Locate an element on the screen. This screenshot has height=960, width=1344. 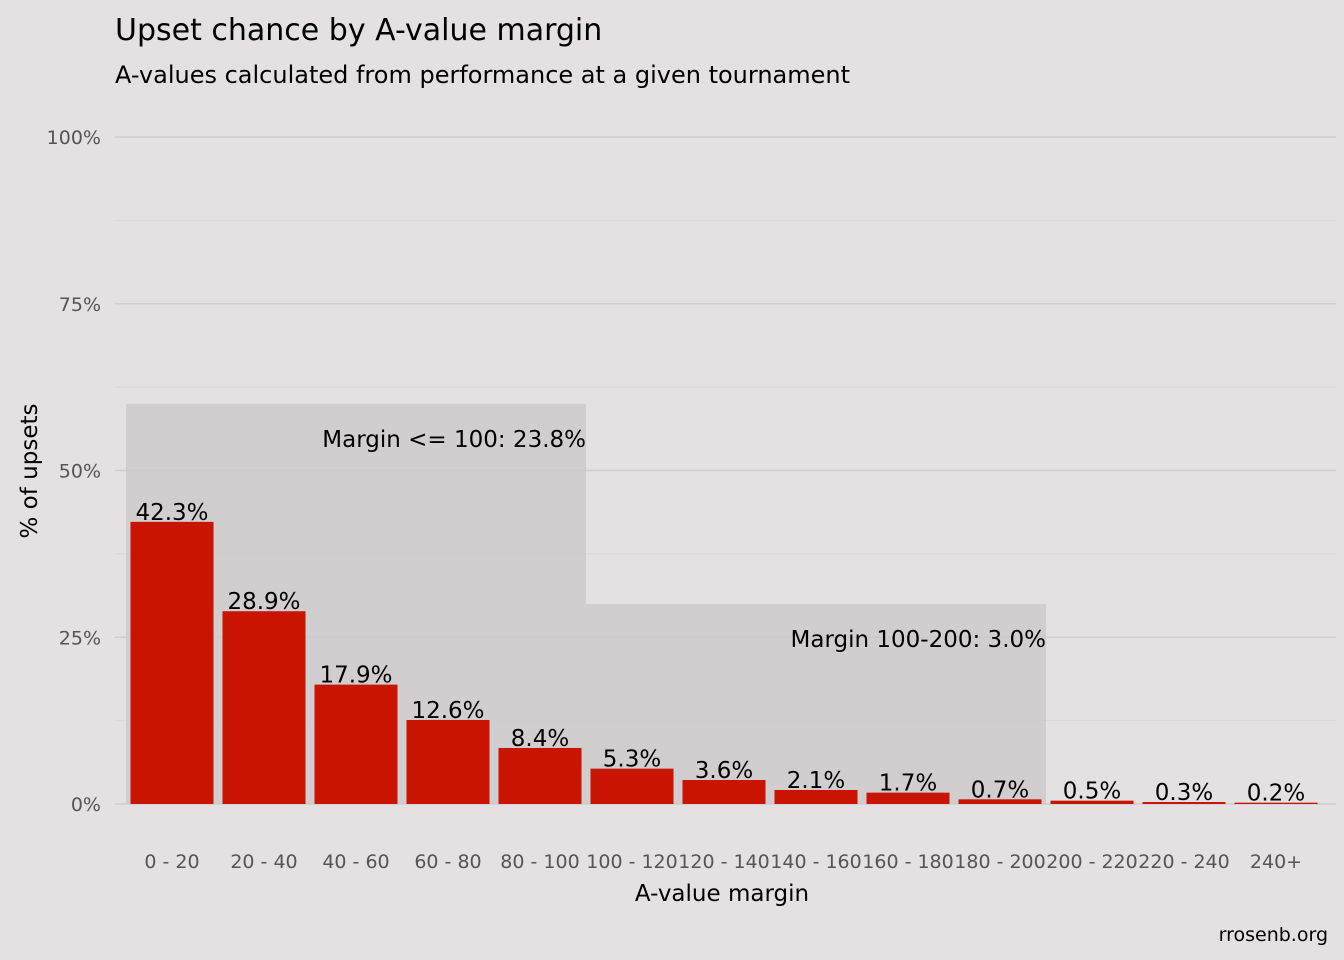
x-tick-label: 40 - 60 is located at coordinates (355, 862).